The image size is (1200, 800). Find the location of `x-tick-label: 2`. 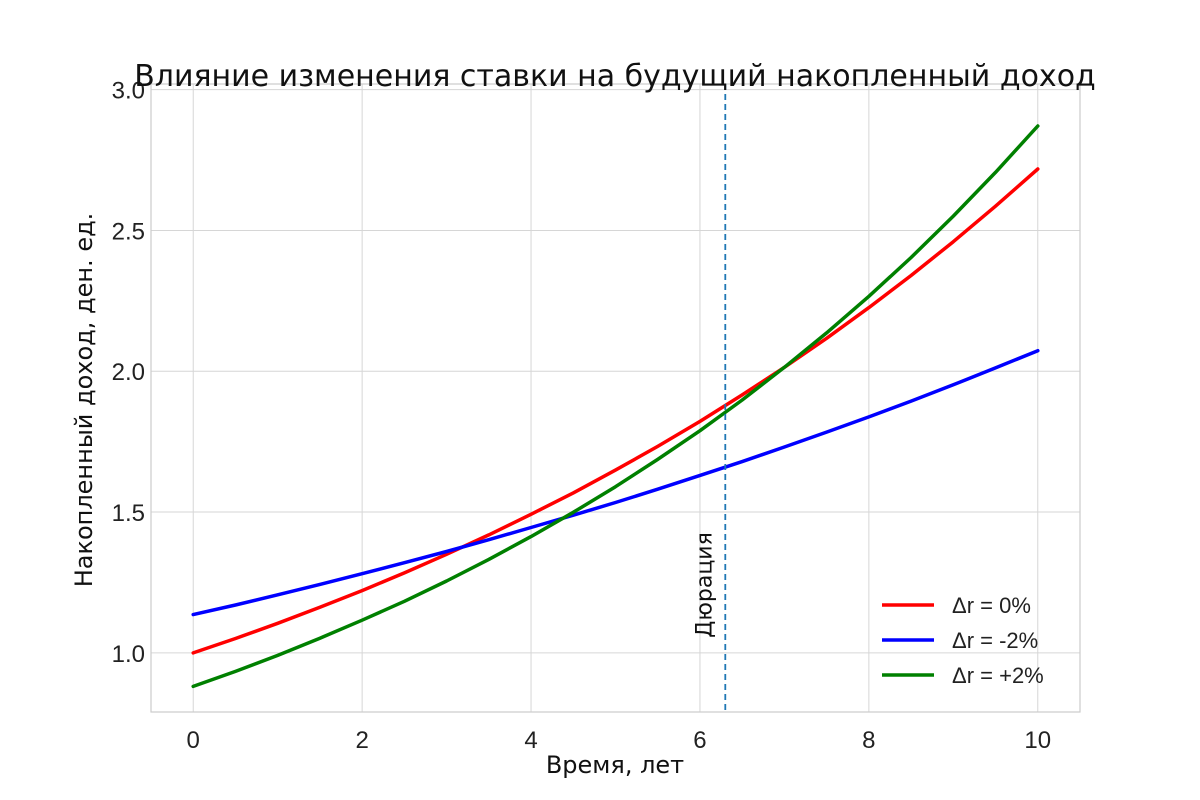

x-tick-label: 2 is located at coordinates (361, 740).